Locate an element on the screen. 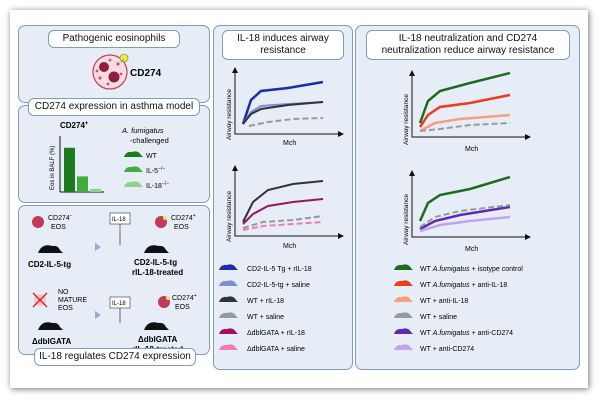  cd274-expression-panel is located at coordinates (114, 154).